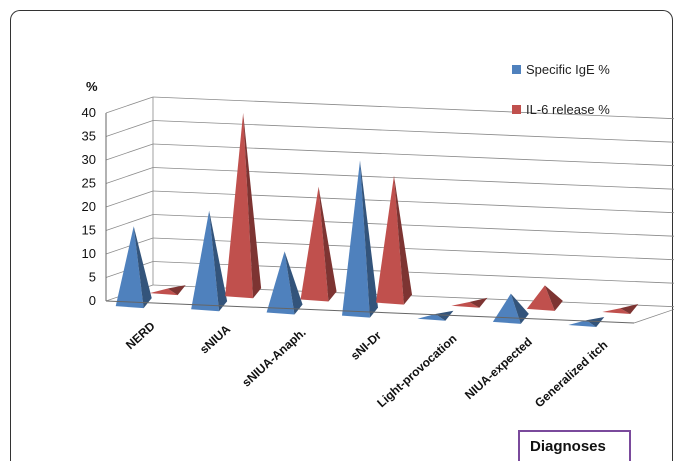 The width and height of the screenshot is (683, 462). I want to click on y-tick-label: 20, so click(89, 206).